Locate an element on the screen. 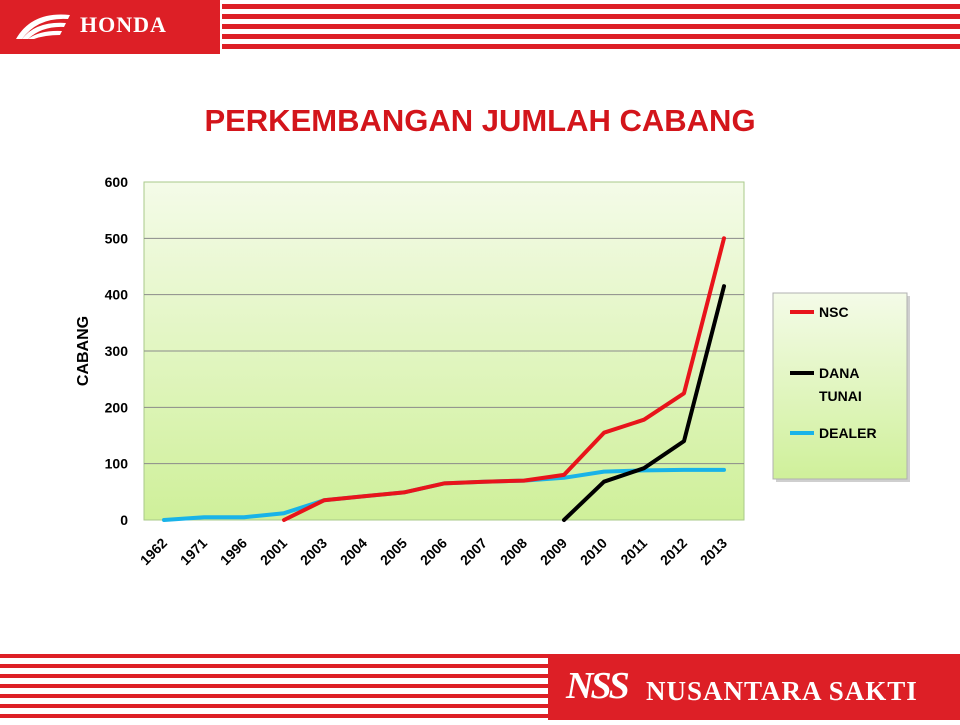  x-tick-label: 1962 is located at coordinates (153, 551).